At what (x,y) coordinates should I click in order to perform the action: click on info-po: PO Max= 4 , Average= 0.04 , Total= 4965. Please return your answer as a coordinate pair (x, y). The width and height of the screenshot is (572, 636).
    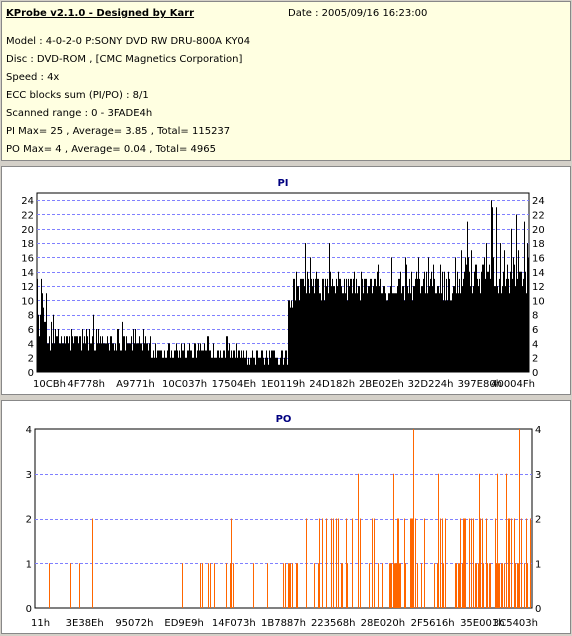
    Looking at the image, I should click on (111, 149).